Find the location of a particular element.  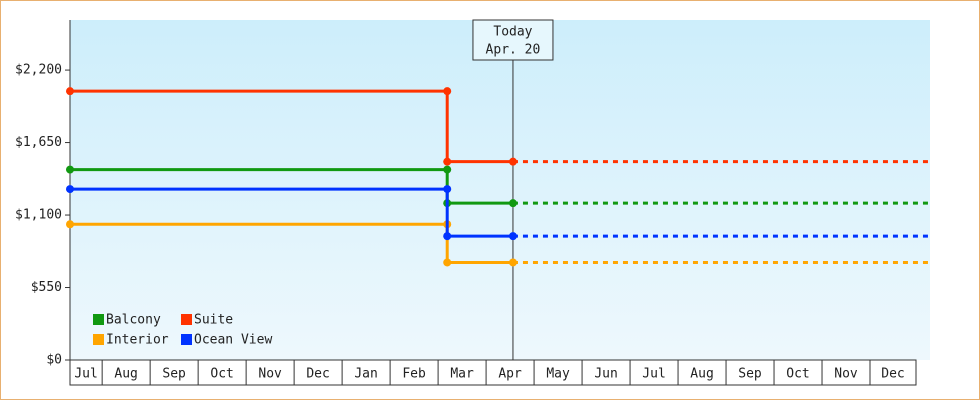

today-label: Apr. 20 is located at coordinates (513, 50).